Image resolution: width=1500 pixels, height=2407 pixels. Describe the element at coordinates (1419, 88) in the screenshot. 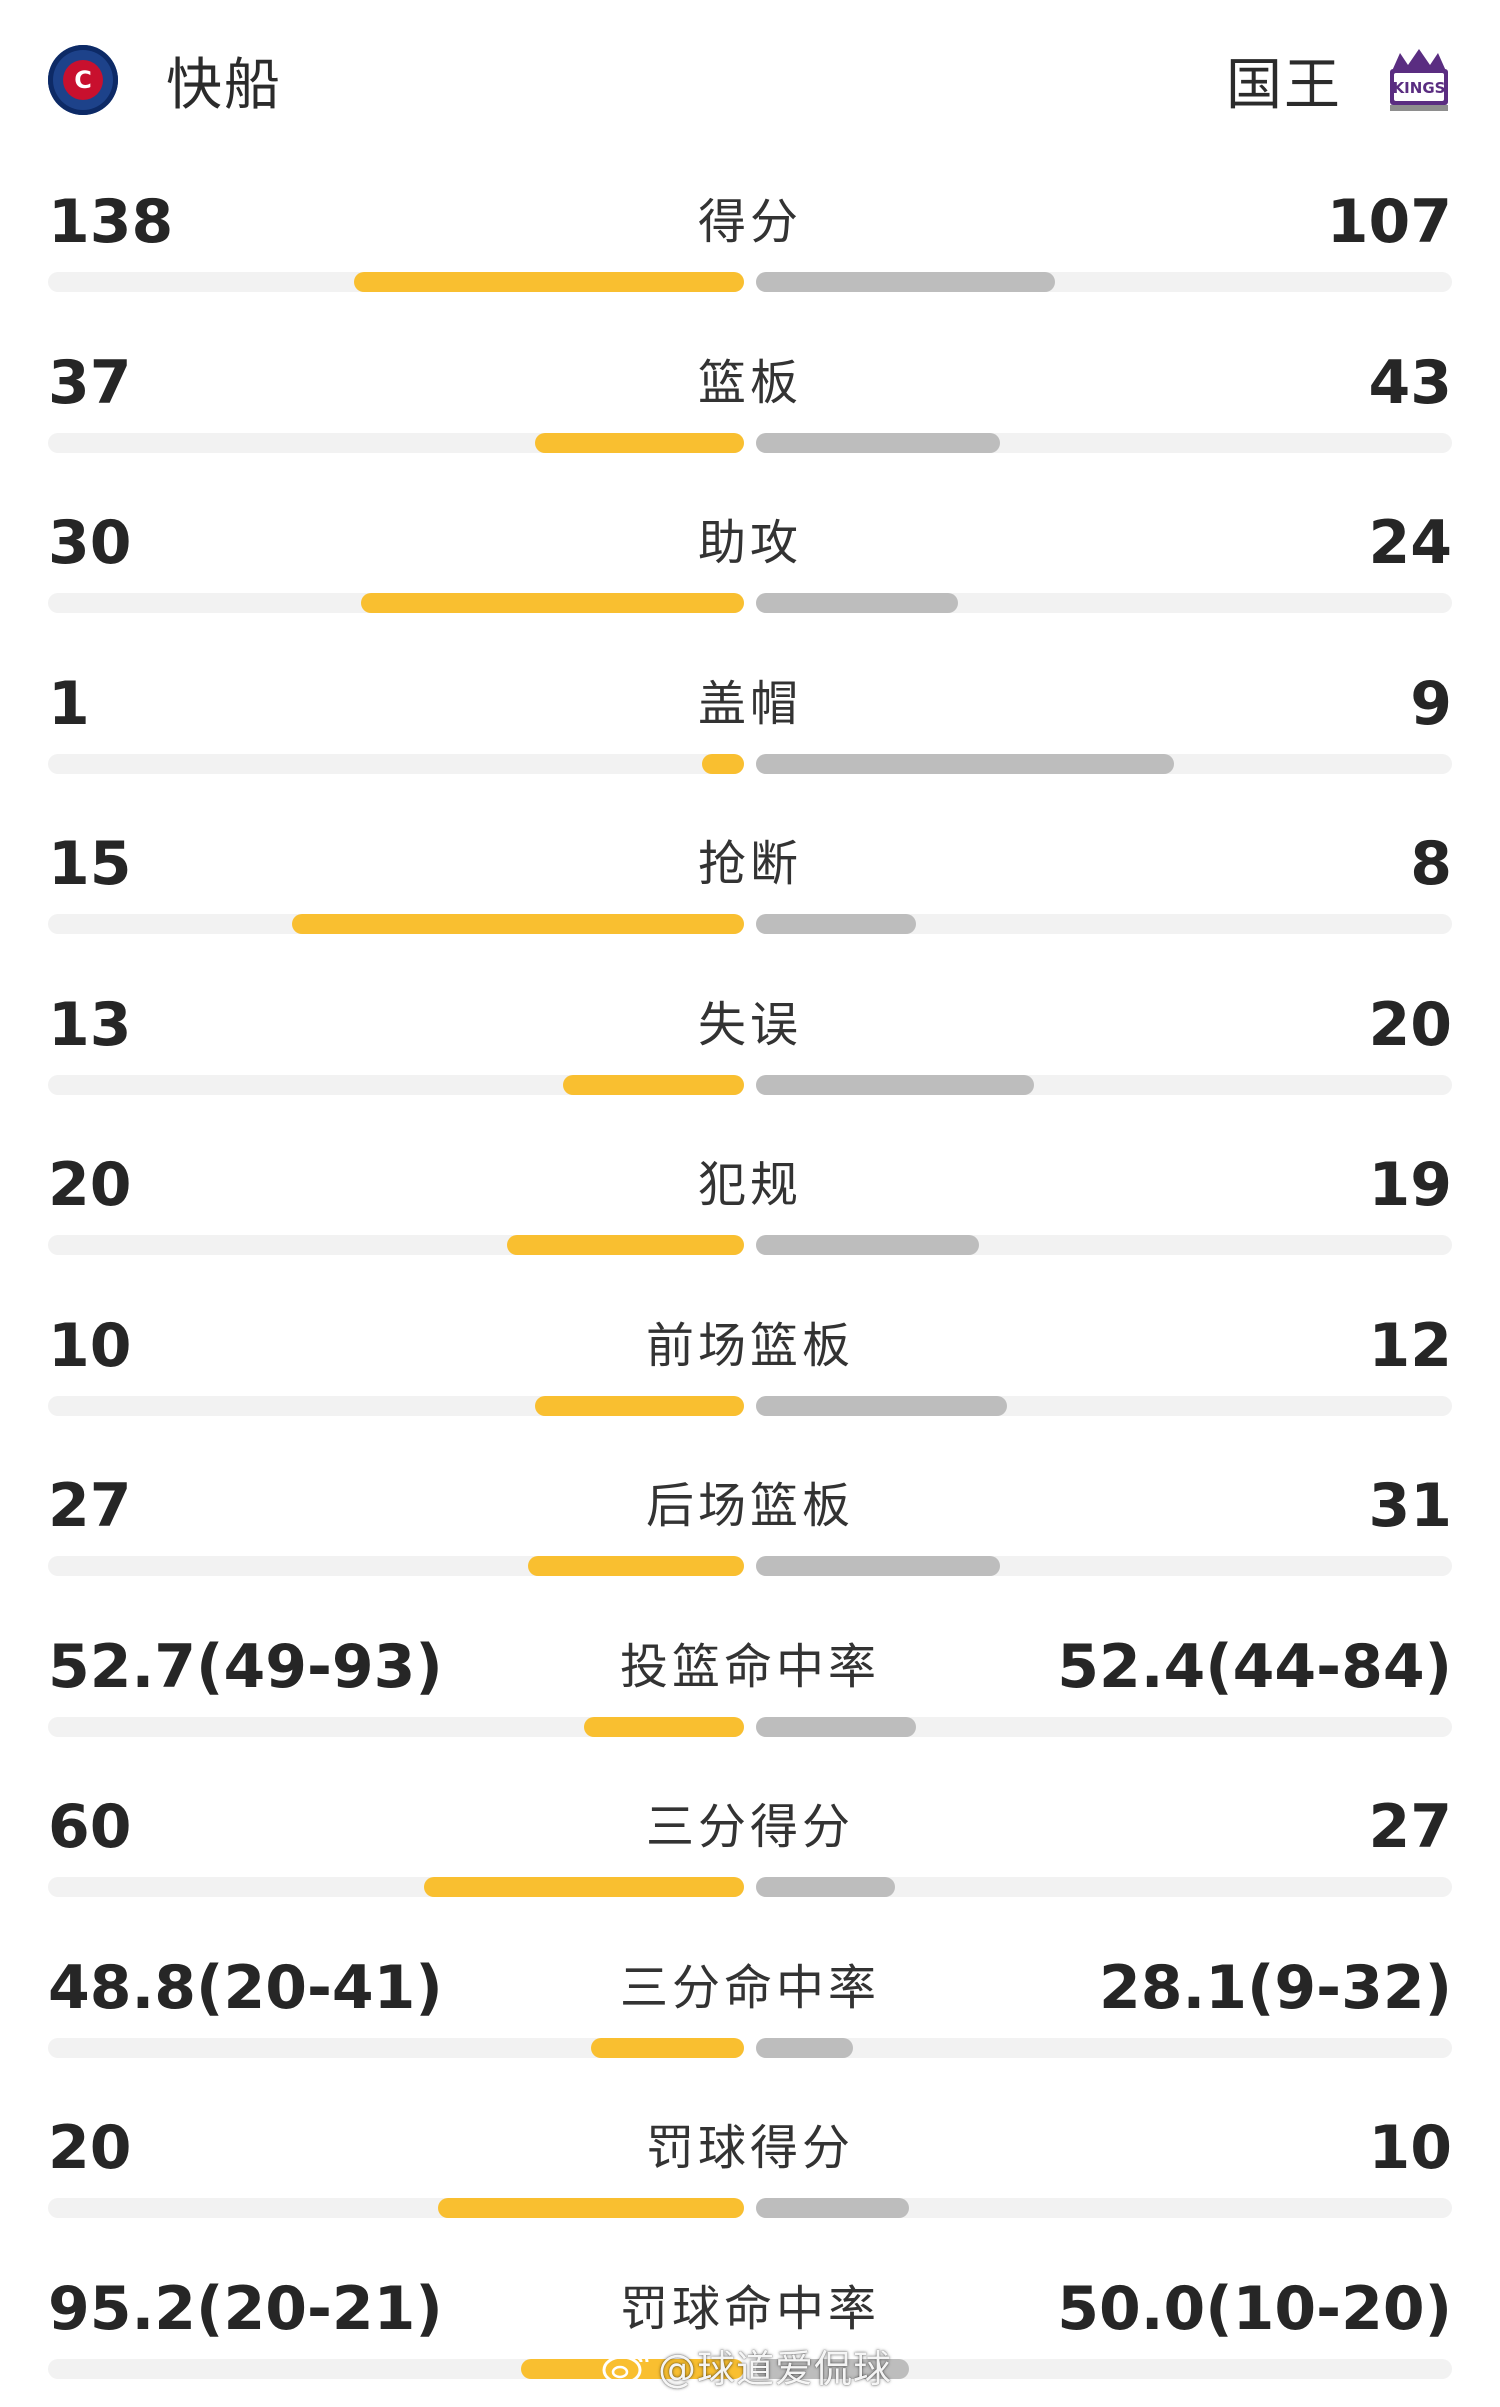

I see `kings-logo-text: KINGS` at that location.